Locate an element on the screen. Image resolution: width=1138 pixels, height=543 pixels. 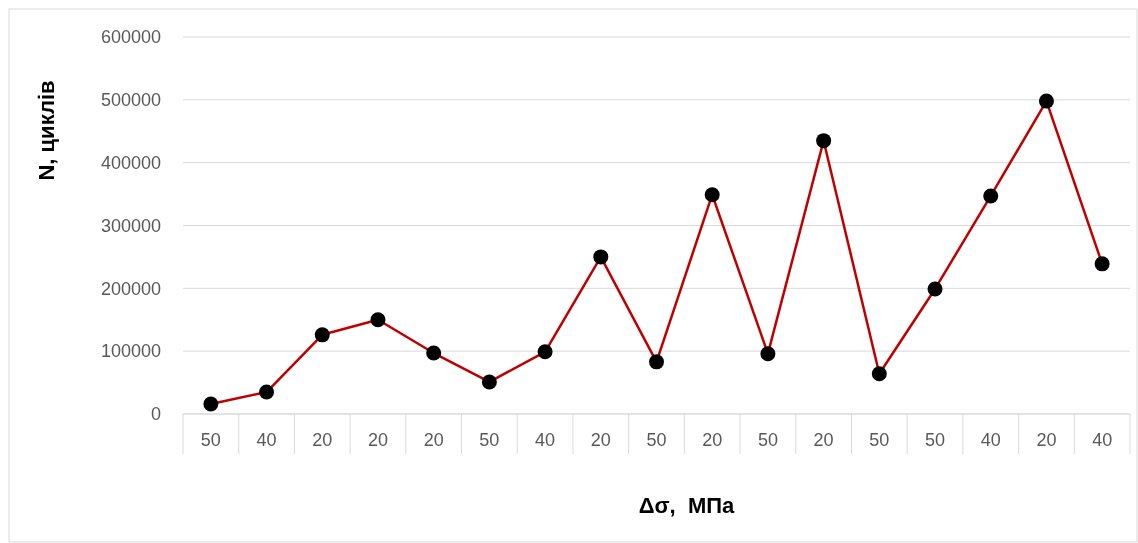
y-tick-label: 500000 is located at coordinates (130, 100).